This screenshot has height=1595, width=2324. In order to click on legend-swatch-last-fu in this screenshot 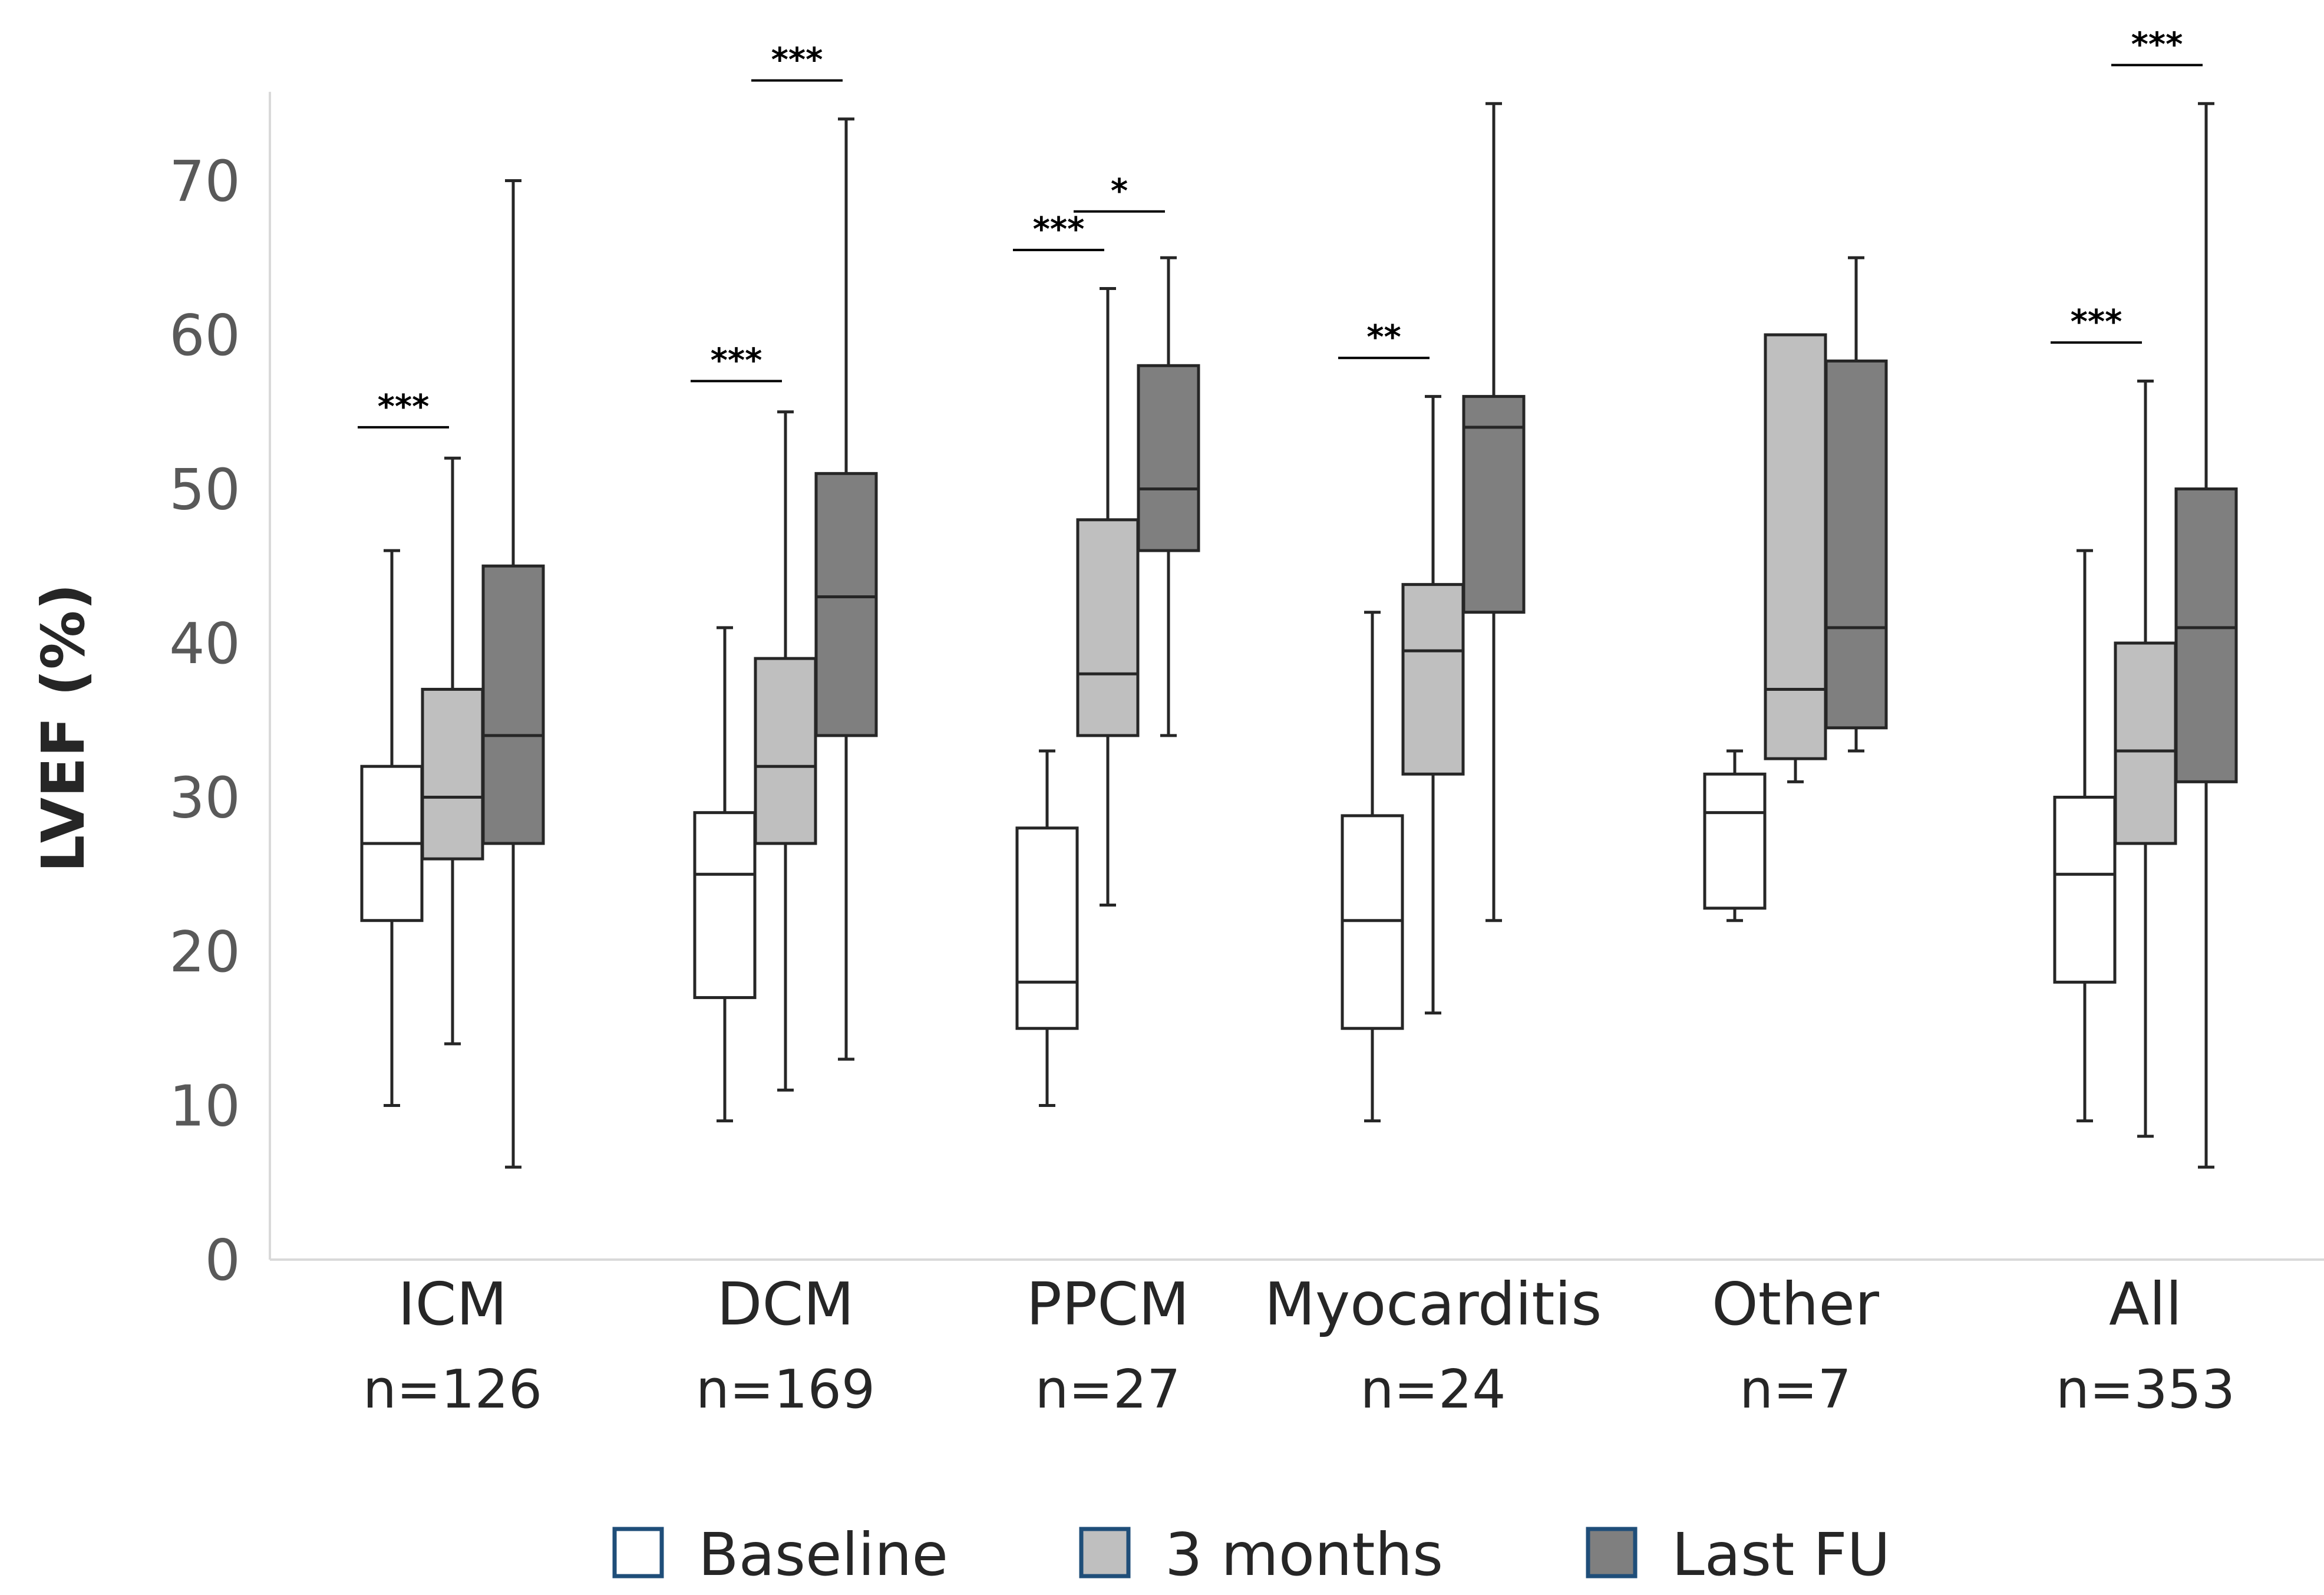, I will do `click(1612, 1553)`.